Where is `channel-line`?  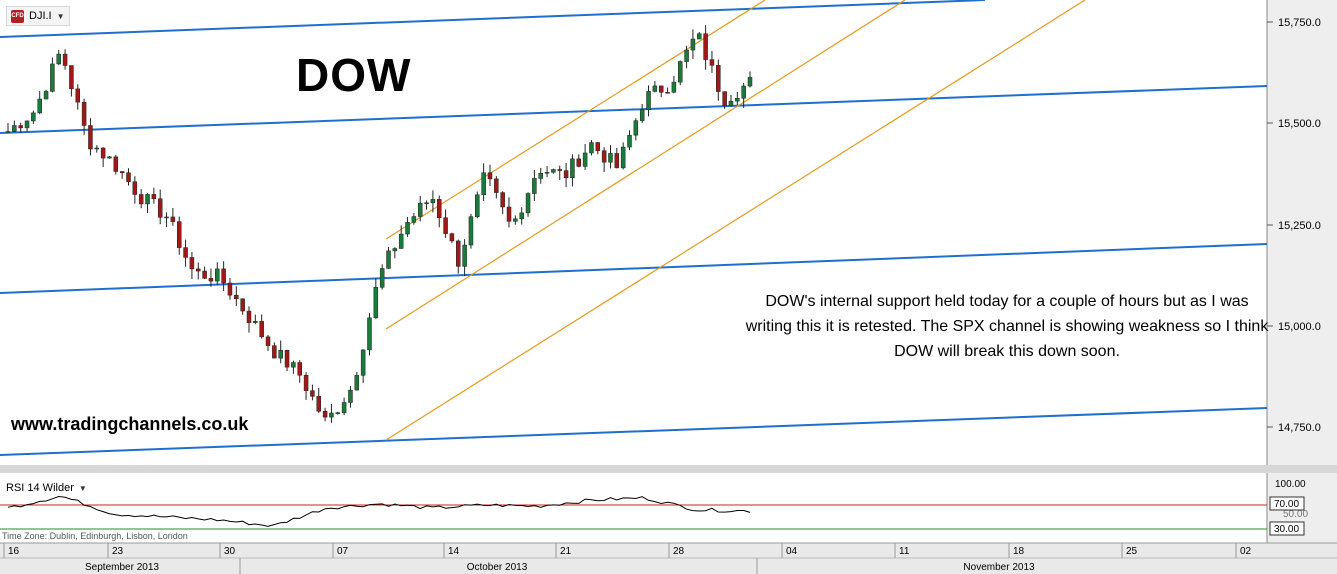
channel-line is located at coordinates (575, 120).